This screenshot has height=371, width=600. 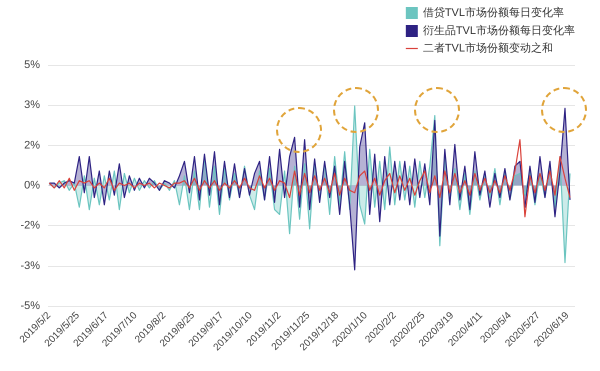 What do you see at coordinates (32, 145) in the screenshot?
I see `y-tick-label: 2%` at bounding box center [32, 145].